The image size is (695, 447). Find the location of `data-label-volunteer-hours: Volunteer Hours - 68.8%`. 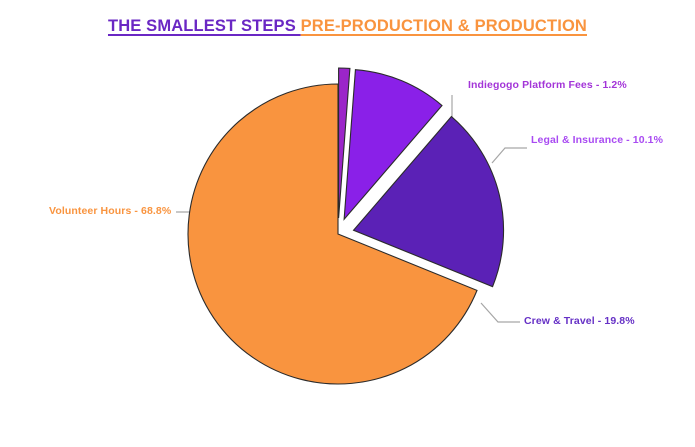

data-label-volunteer-hours: Volunteer Hours - 68.8% is located at coordinates (110, 211).